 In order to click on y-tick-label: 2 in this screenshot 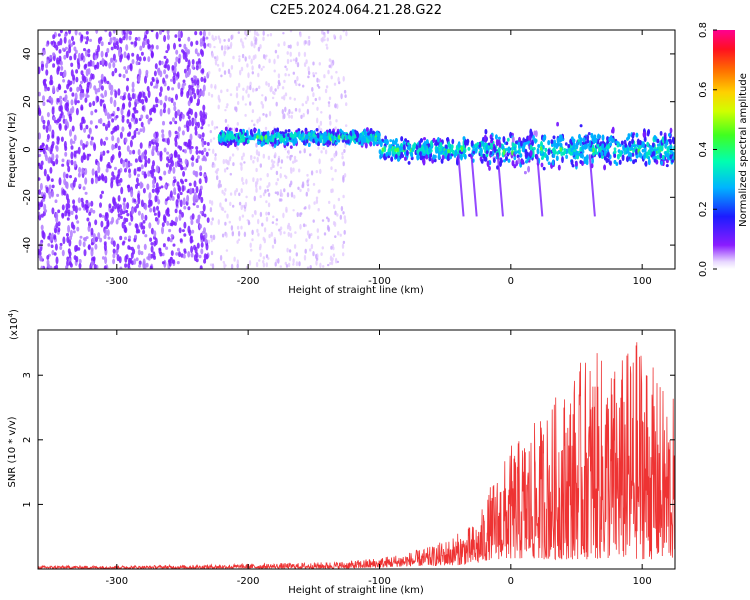, I will do `click(27, 440)`.